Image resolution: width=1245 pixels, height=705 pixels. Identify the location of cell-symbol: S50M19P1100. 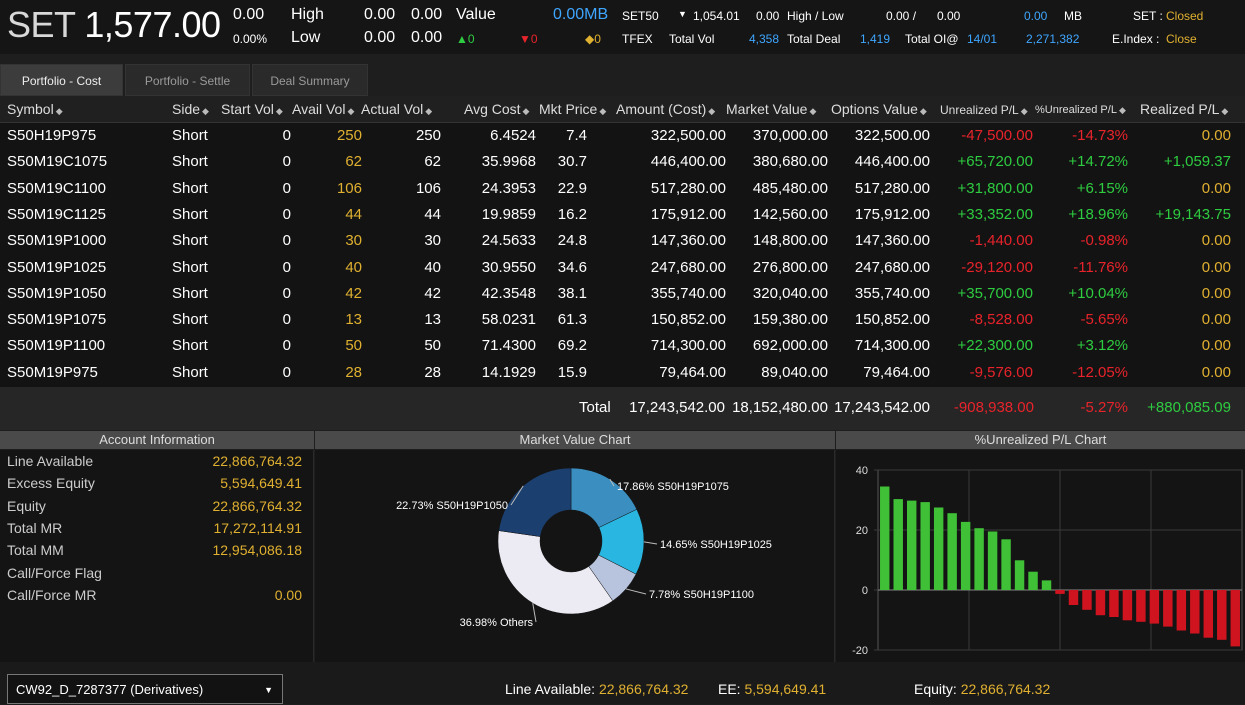
(56, 346).